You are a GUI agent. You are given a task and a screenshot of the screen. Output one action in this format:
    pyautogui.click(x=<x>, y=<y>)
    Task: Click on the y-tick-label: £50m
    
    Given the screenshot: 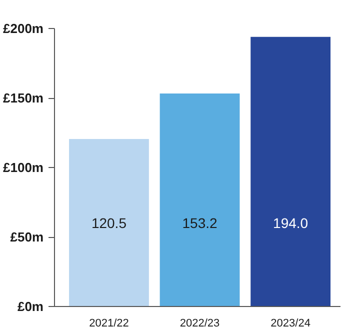 What is the action you would take?
    pyautogui.click(x=27, y=237)
    